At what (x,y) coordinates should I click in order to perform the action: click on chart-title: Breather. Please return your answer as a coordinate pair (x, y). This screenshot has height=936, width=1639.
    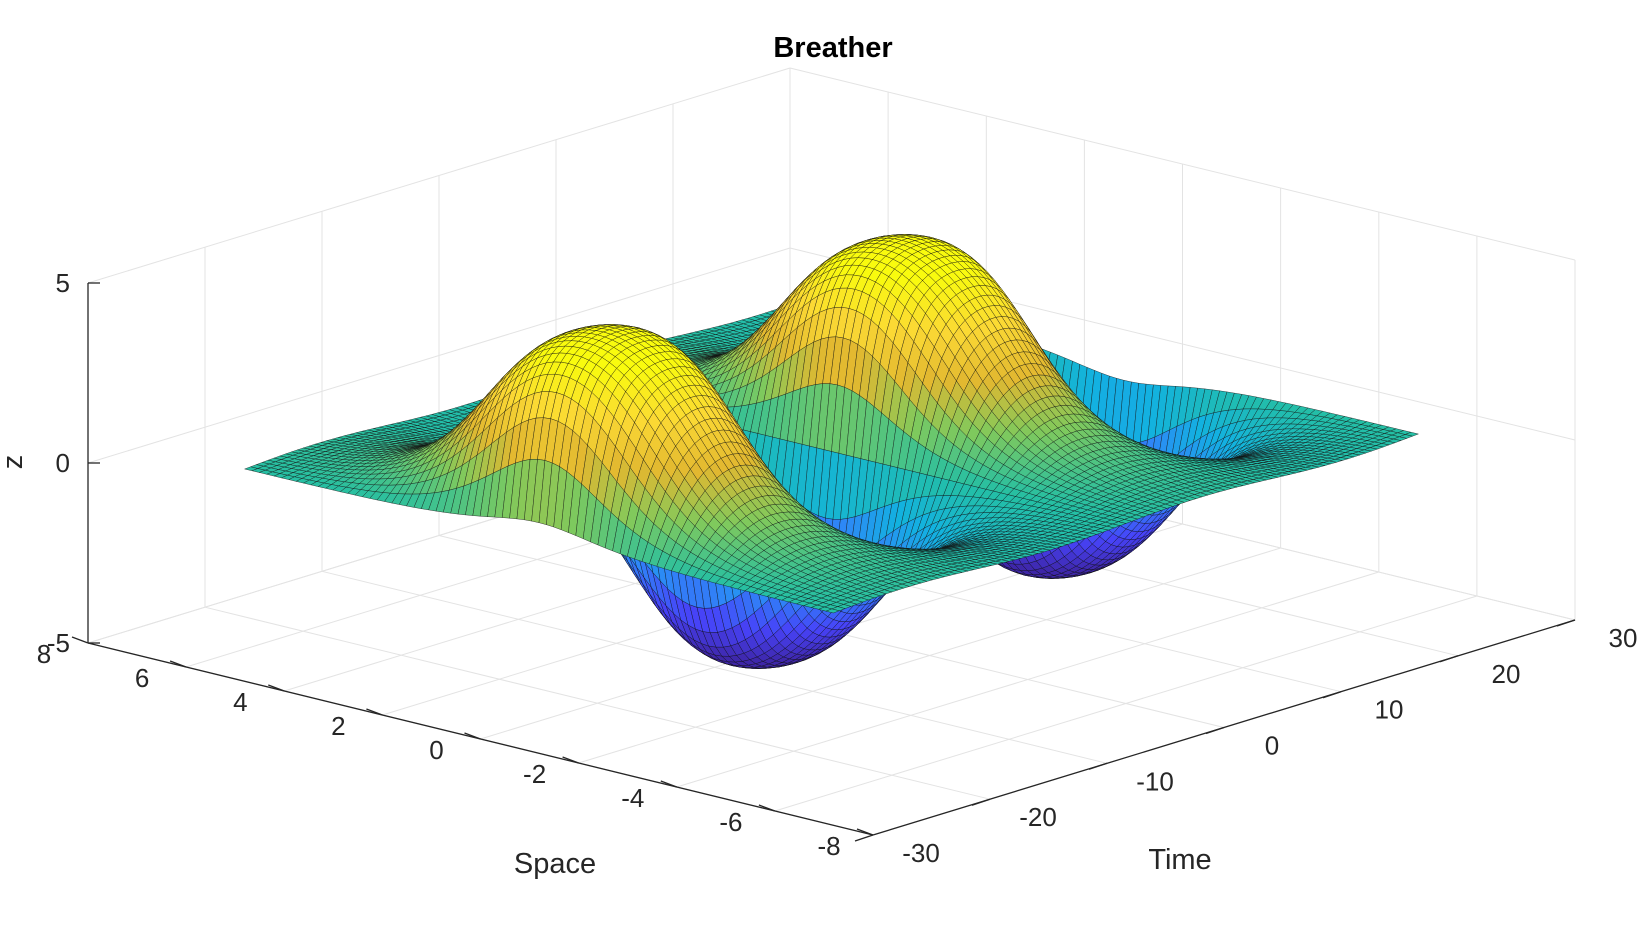
    Looking at the image, I should click on (832, 48).